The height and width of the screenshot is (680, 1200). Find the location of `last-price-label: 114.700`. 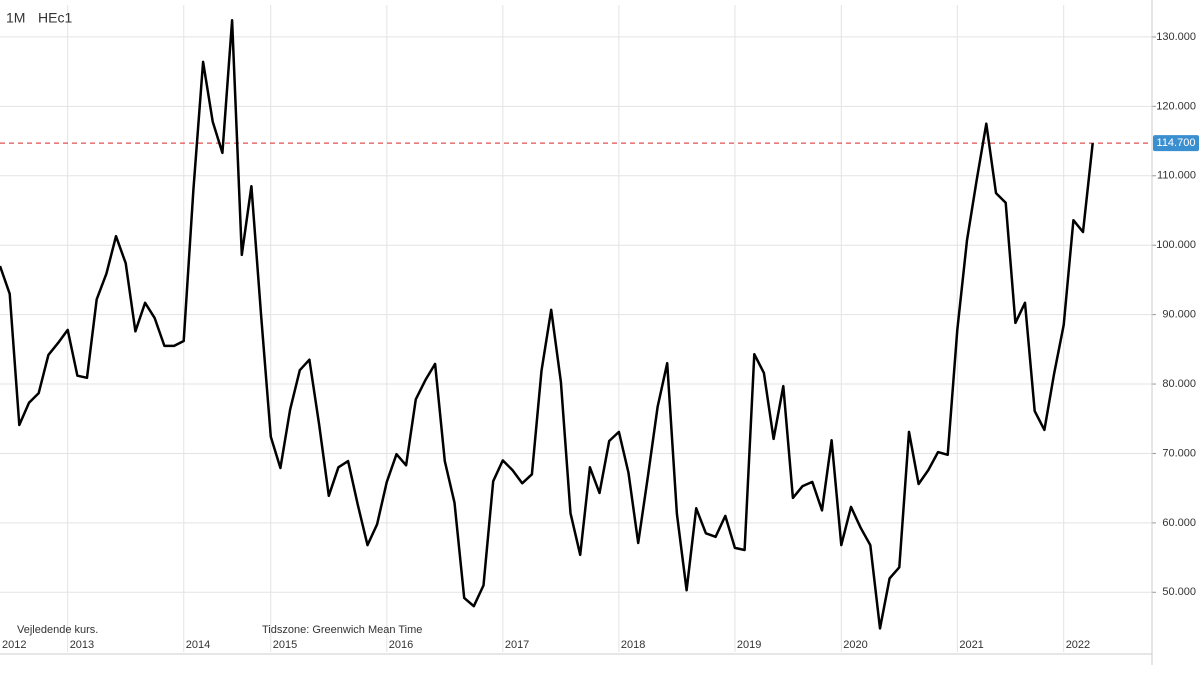

last-price-label: 114.700 is located at coordinates (1176, 143).